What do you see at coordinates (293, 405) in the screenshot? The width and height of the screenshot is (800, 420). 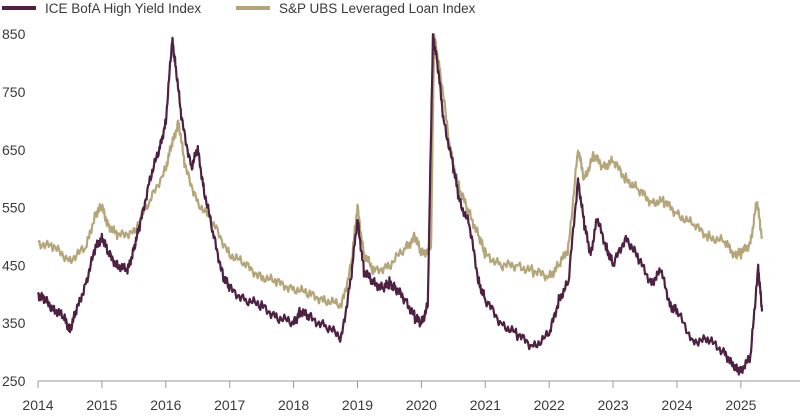 I see `x-tick-label: 2018` at bounding box center [293, 405].